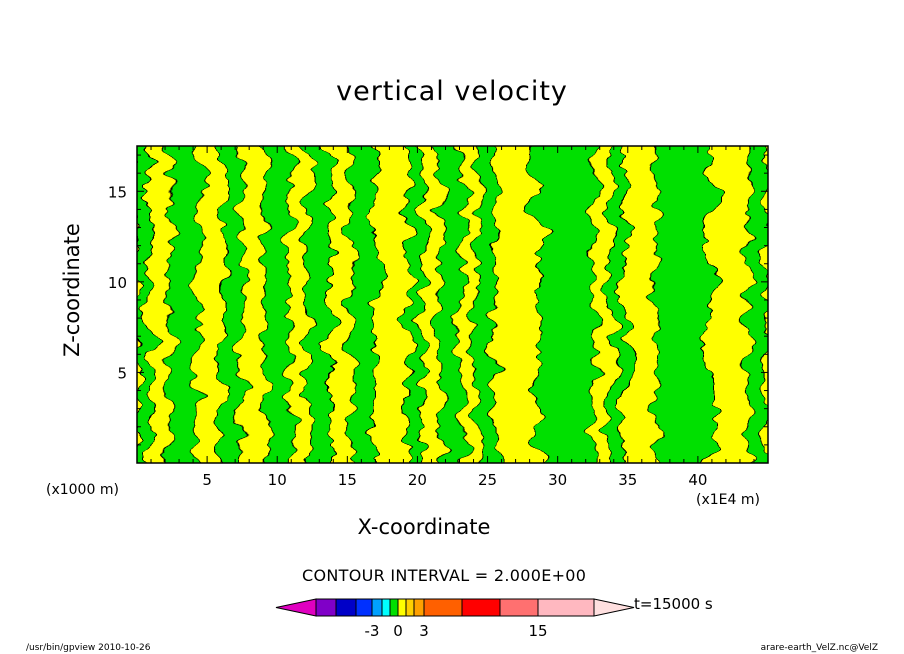 The image size is (904, 654). I want to click on x-tick-label: 10, so click(277, 480).